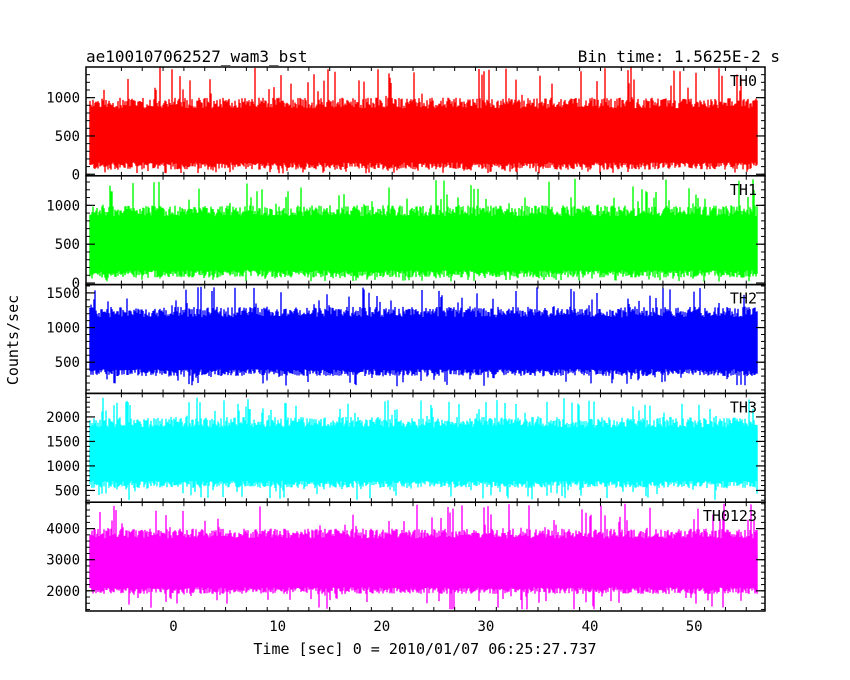  I want to click on x-tick-label: 10, so click(277, 627).